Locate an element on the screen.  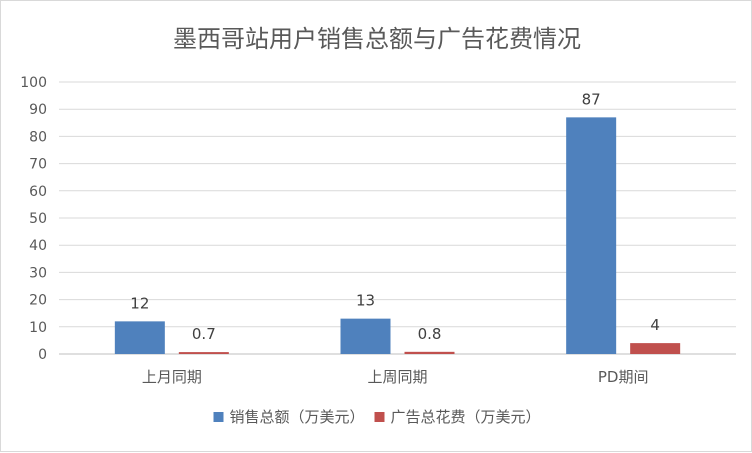
x-axis-categories: 上月同期 上周同期 PD期间 is located at coordinates (395, 377).